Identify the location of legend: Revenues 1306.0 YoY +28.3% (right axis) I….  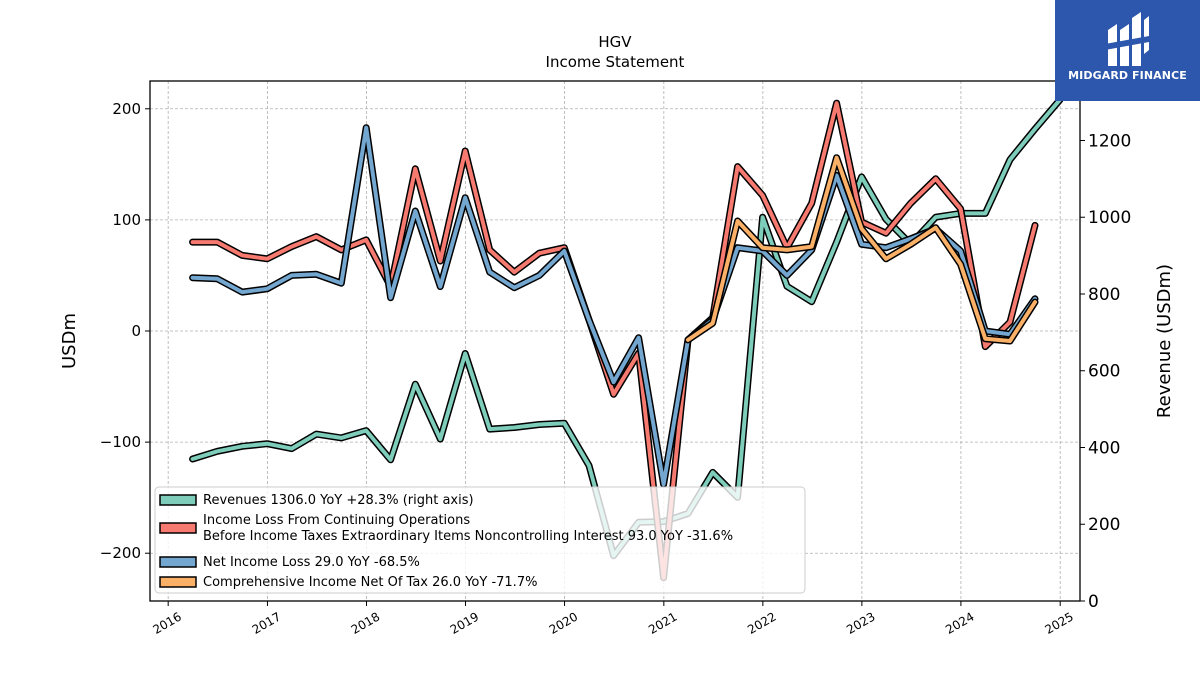
(480, 540).